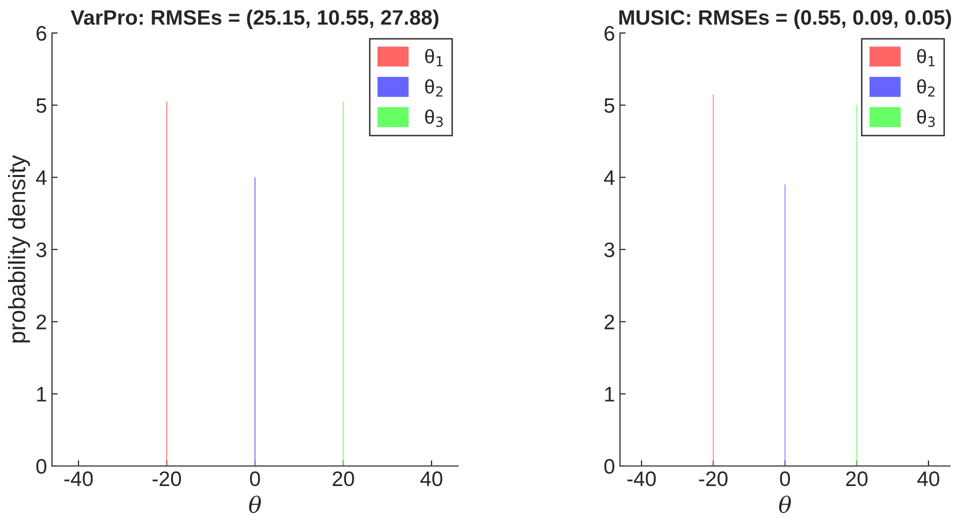 This screenshot has width=962, height=523. I want to click on chart-title: MUSIC: RMSEs = (0.55, 0.09, 0.05), so click(785, 19).